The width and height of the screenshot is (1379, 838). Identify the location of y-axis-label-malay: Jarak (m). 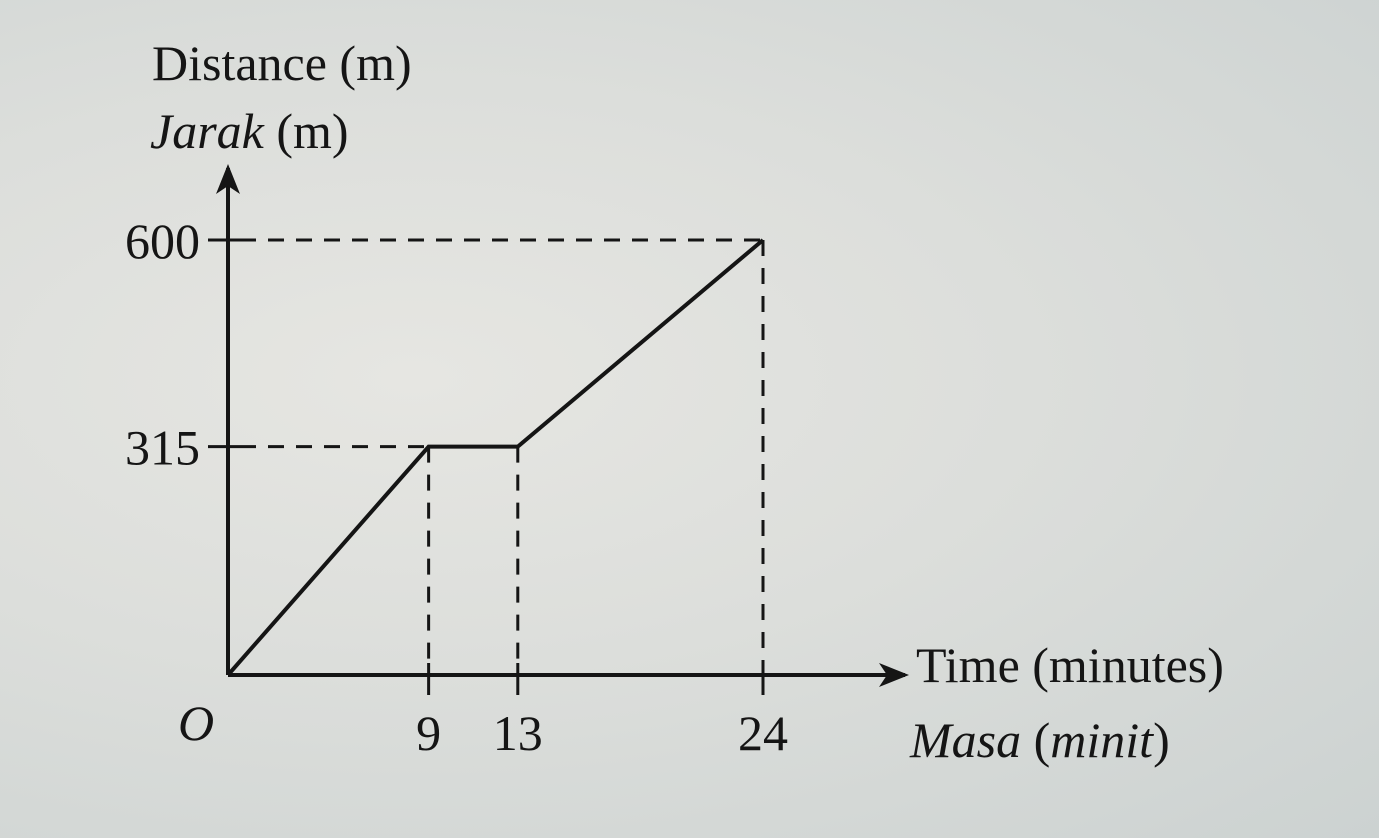
(249, 131).